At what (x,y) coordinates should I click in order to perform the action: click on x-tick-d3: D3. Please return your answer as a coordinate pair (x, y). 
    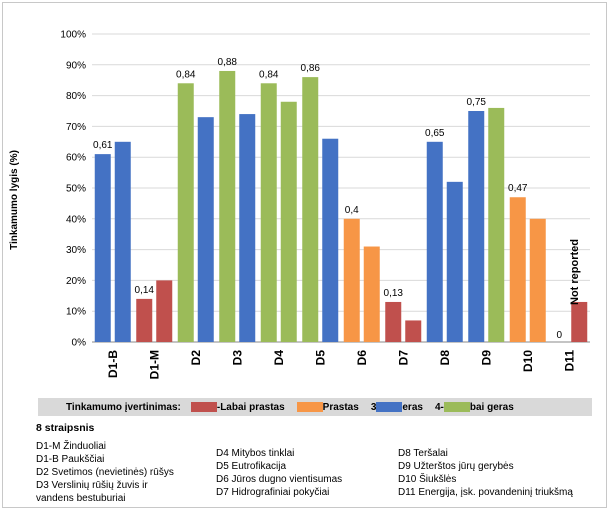
    Looking at the image, I should click on (237, 358).